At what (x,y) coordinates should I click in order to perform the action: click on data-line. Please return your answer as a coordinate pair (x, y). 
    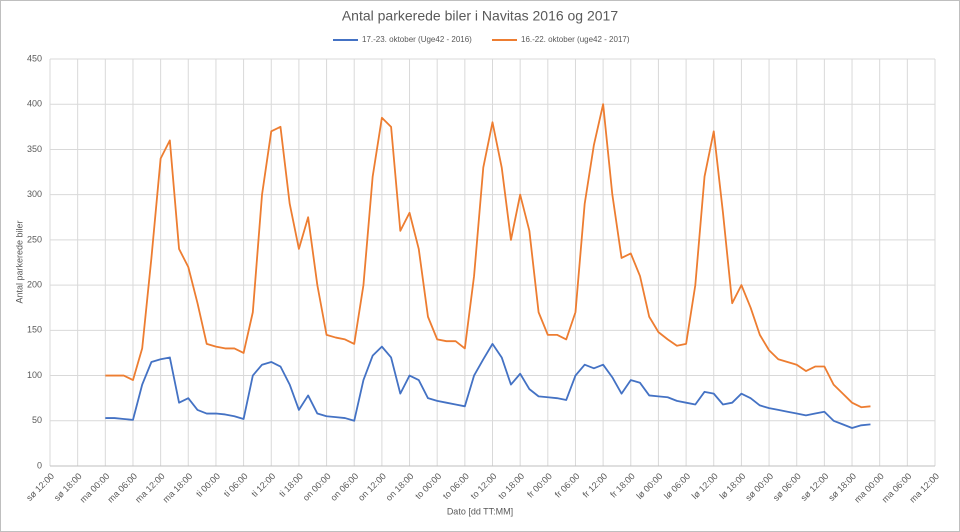
    Looking at the image, I should click on (488, 386).